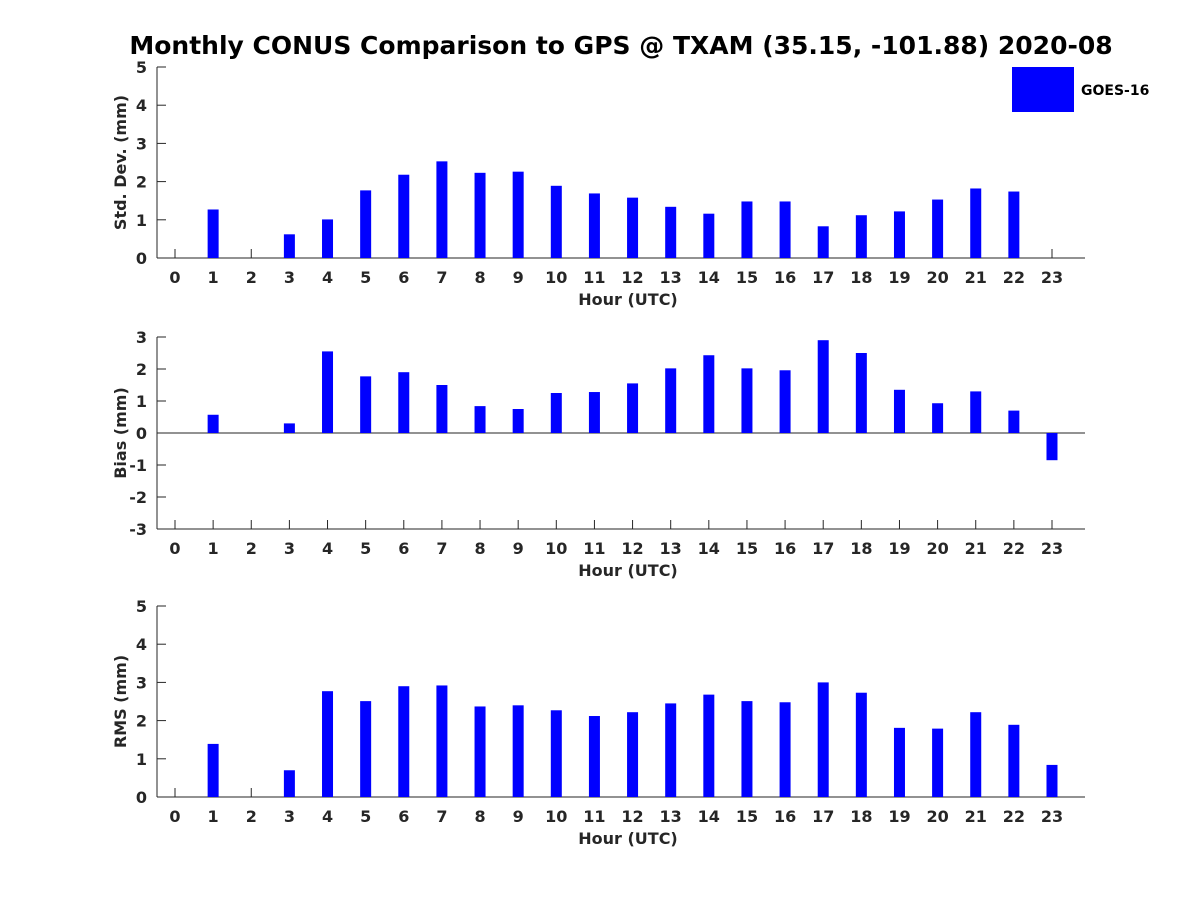 The image size is (1200, 900). Describe the element at coordinates (141, 369) in the screenshot. I see `y-tick-label: 2` at that location.